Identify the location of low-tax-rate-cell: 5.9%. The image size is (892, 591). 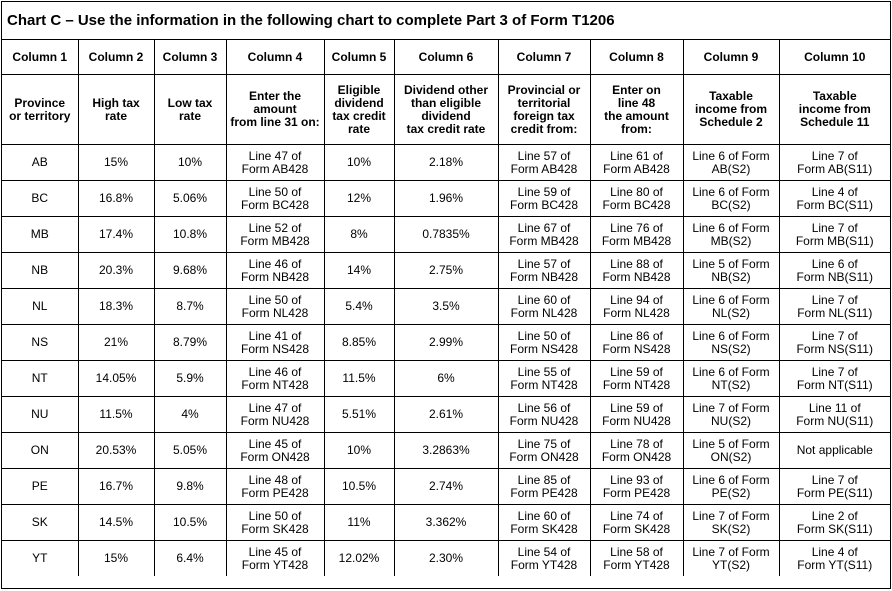
(190, 378).